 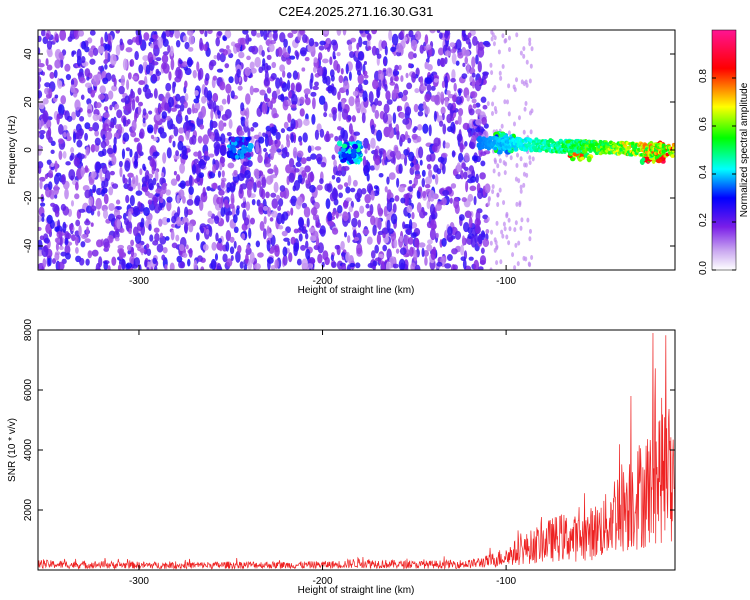 What do you see at coordinates (28, 54) in the screenshot?
I see `spectrogram-ytick-label: 40` at bounding box center [28, 54].